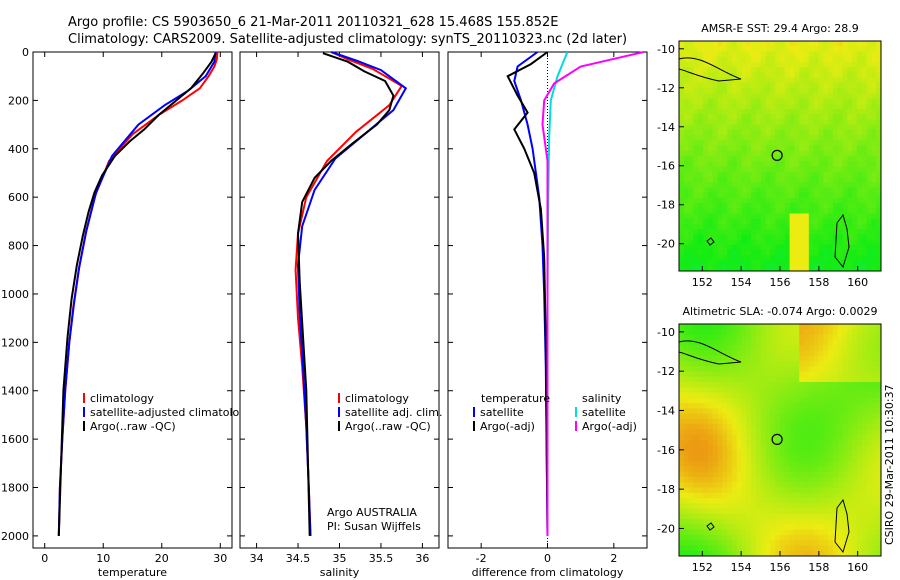 The image size is (900, 580). I want to click on temperature-xtick-label: 10, so click(103, 558).